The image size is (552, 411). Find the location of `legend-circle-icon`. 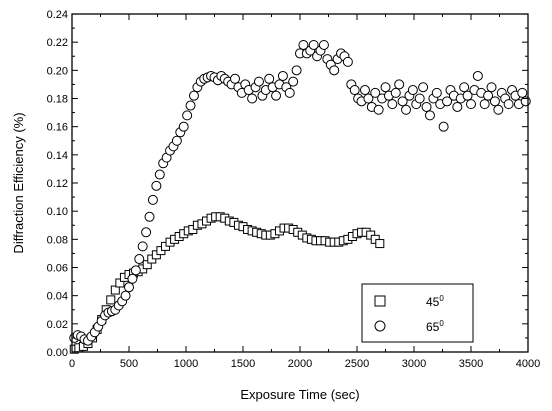

legend-circle-icon is located at coordinates (380, 326).